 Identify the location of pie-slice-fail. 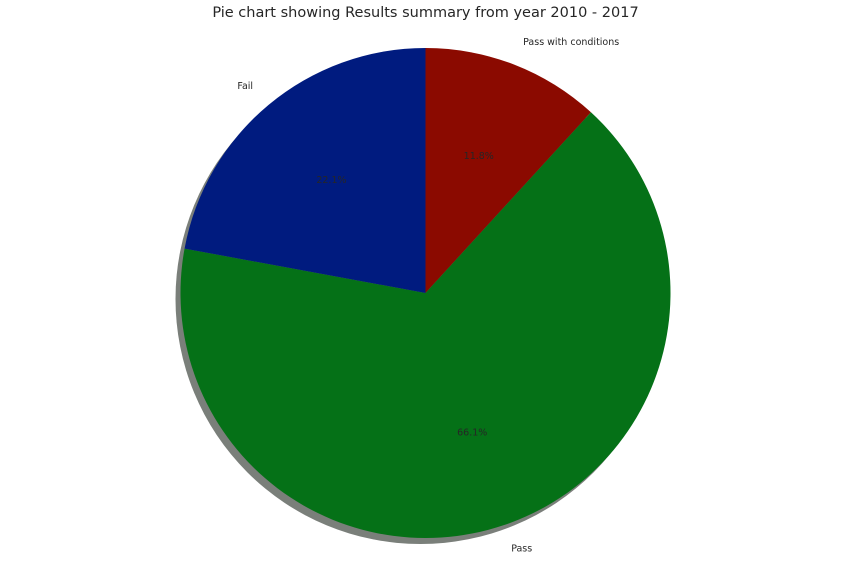
(305, 170).